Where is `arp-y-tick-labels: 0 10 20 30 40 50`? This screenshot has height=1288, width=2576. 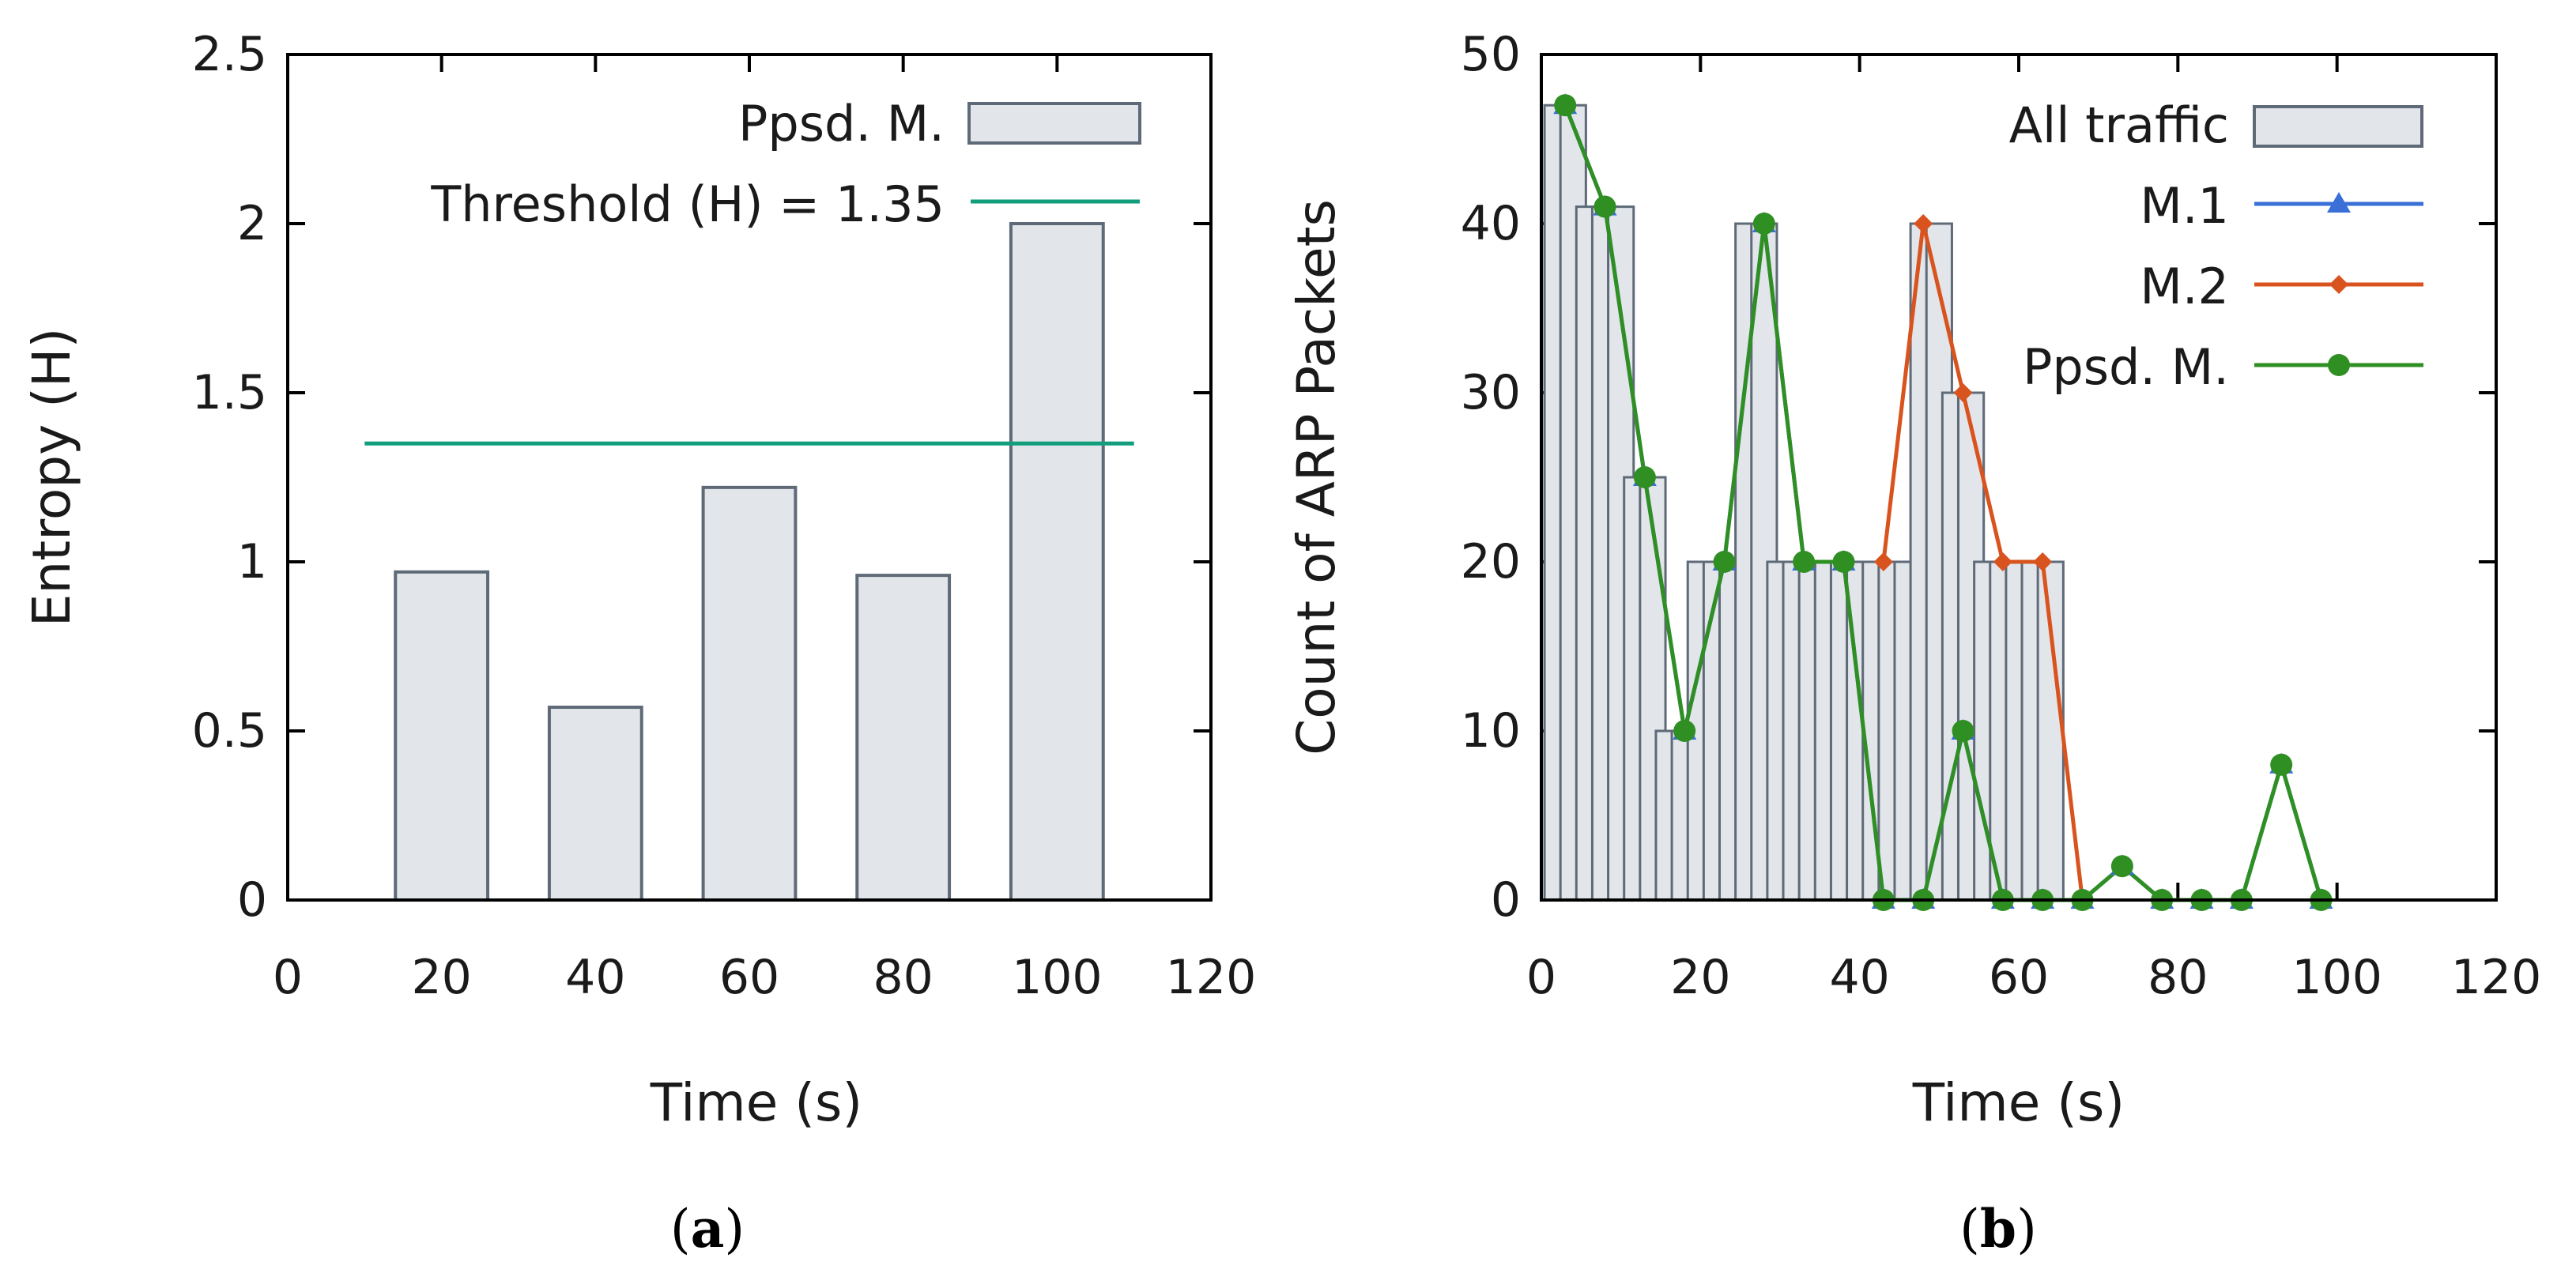 arp-y-tick-labels: 0 10 20 30 40 50 is located at coordinates (1491, 477).